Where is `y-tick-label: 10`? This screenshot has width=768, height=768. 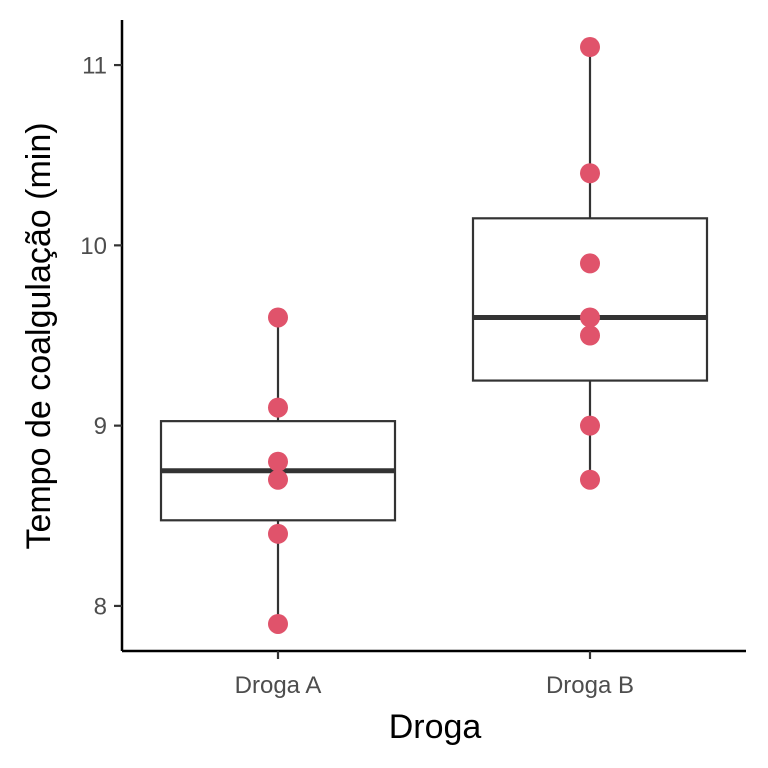 y-tick-label: 10 is located at coordinates (93, 246).